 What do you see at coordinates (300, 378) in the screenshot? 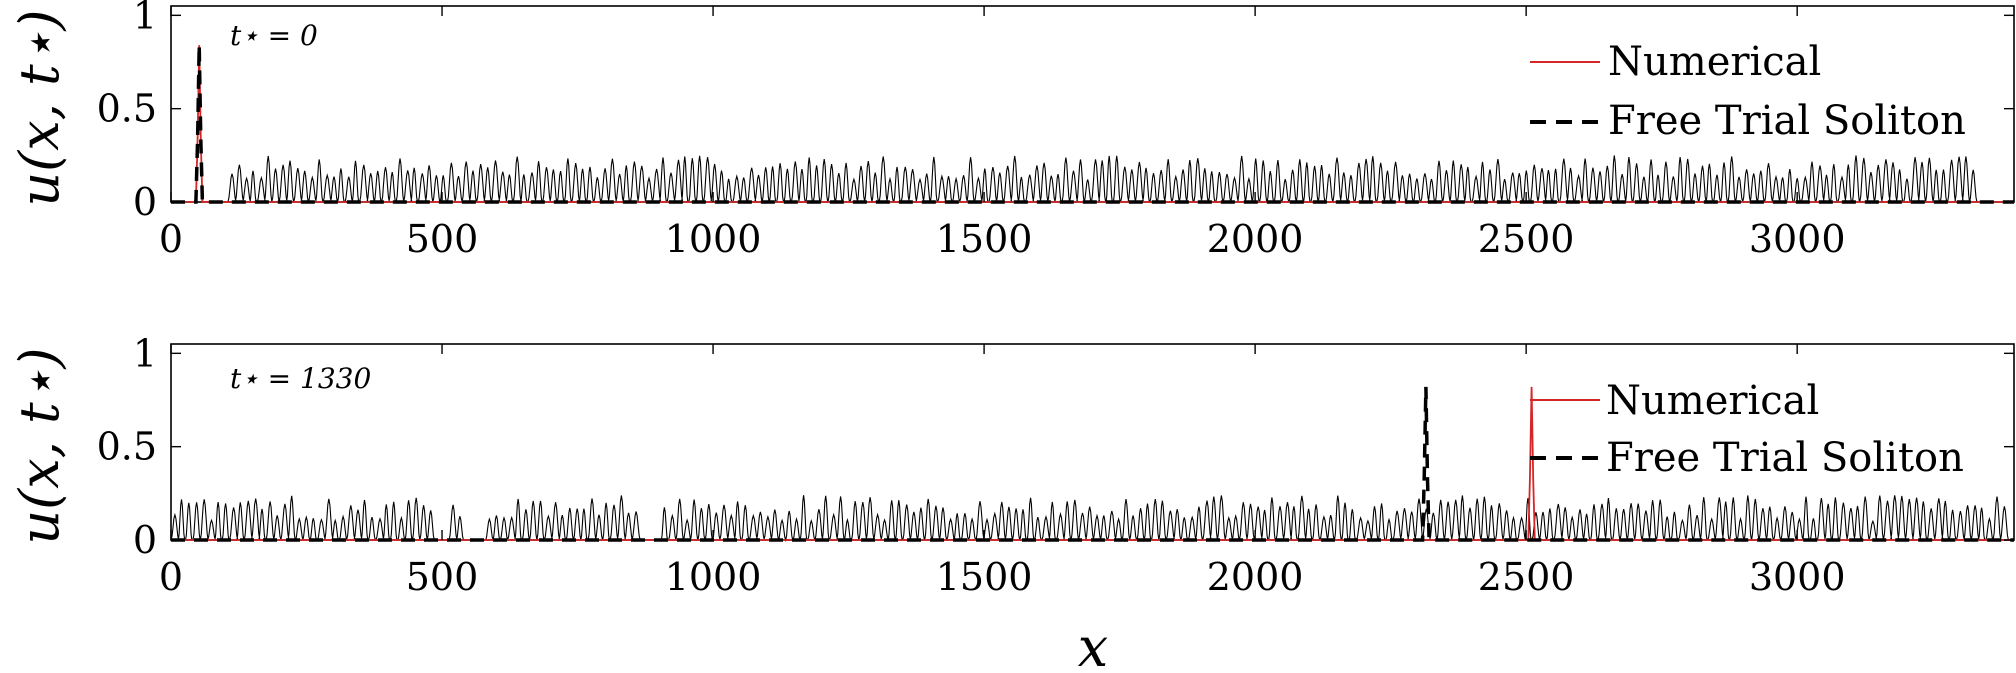
I see `time-annotation: t⋆ = 1330` at bounding box center [300, 378].